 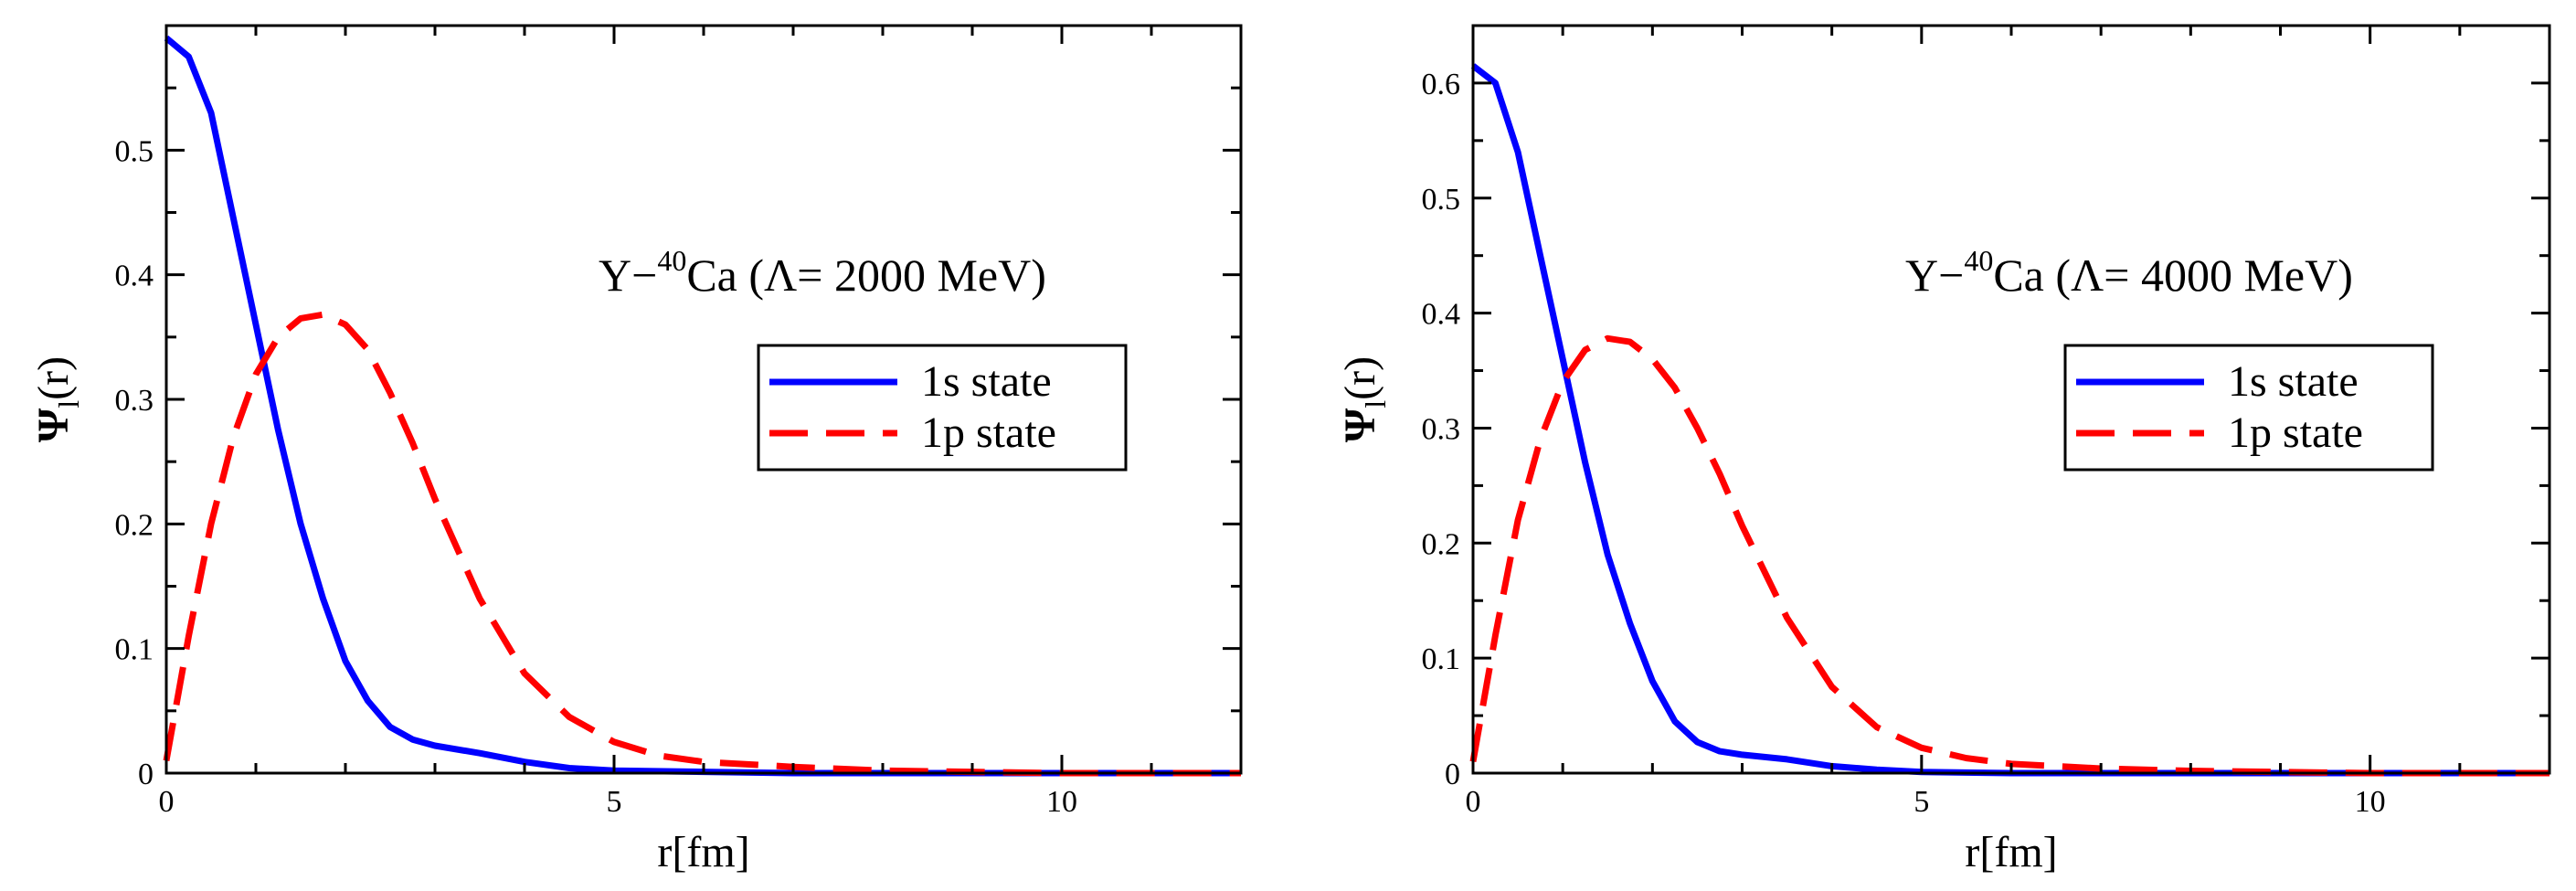 I want to click on chart-1-y-axis-label: Ψl(r), so click(x=1364, y=399).